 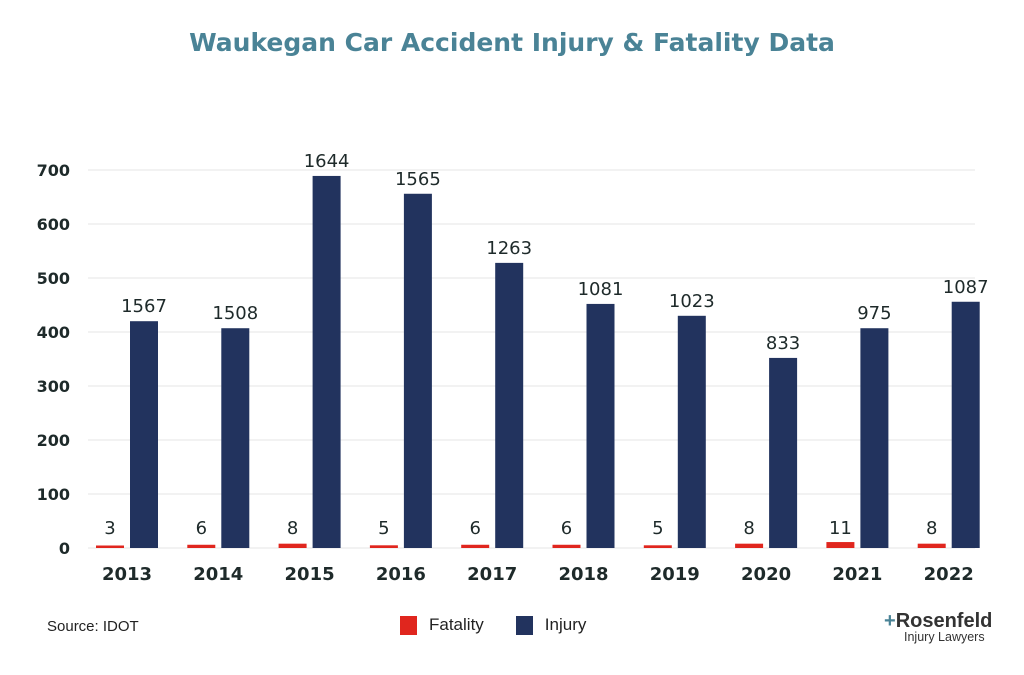 I want to click on legend-item-fatality: Fatality, so click(x=442, y=625).